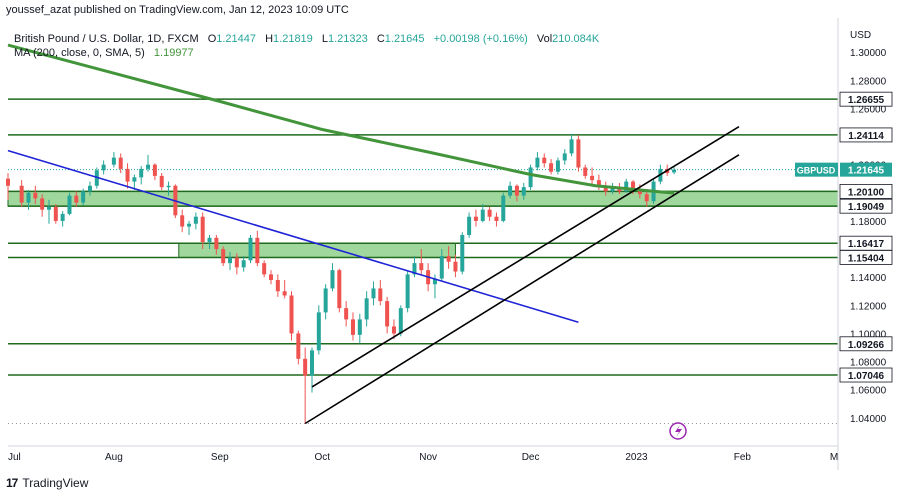  Describe the element at coordinates (106, 39) in the screenshot. I see `legend-symbol: British Pound / U.S. Dollar, 1D, FXCM` at that location.